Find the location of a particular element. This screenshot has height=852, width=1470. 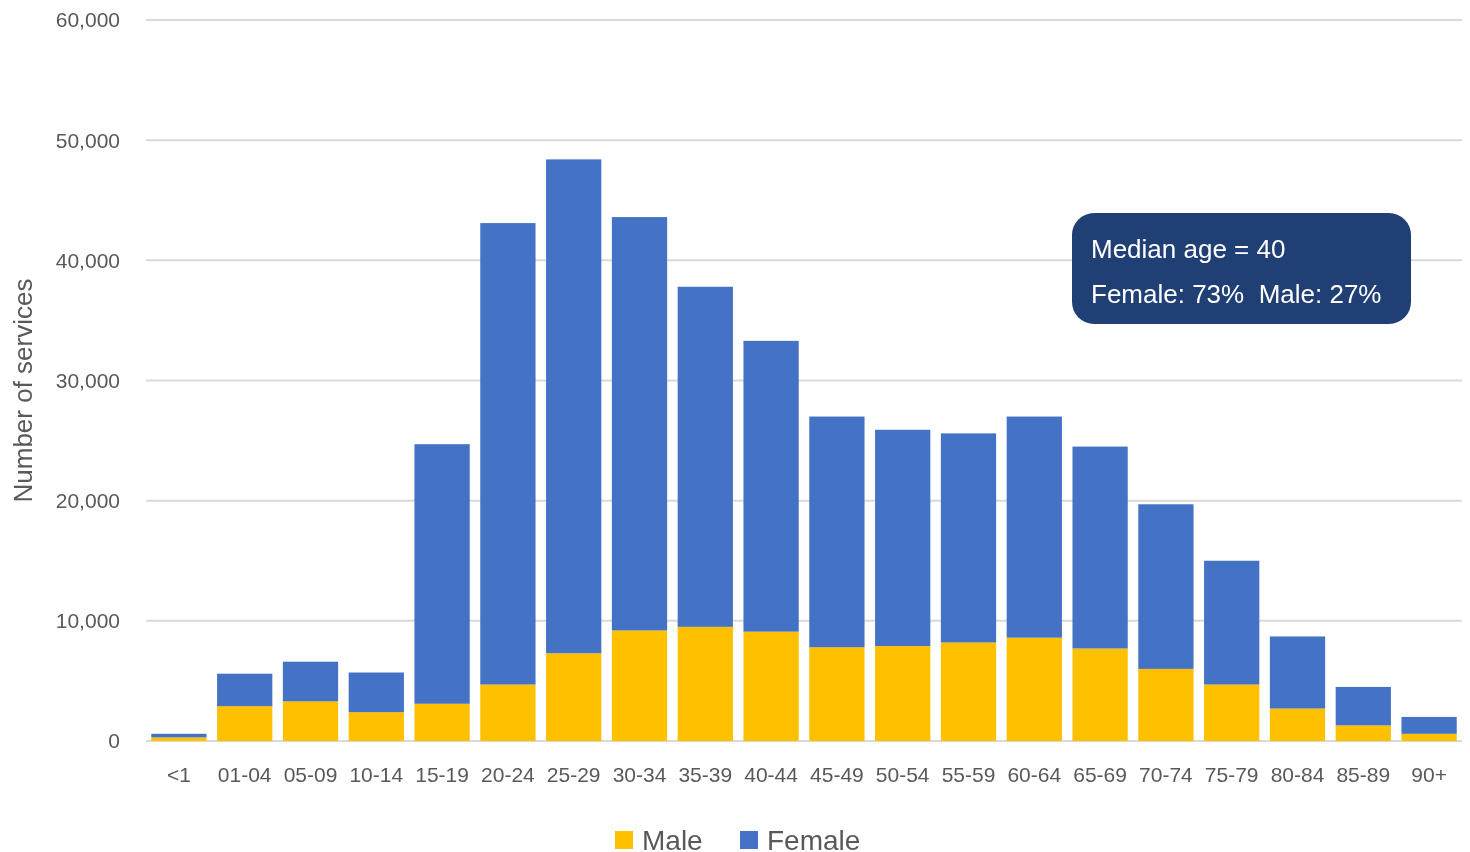

legend-label: Male is located at coordinates (672, 838).